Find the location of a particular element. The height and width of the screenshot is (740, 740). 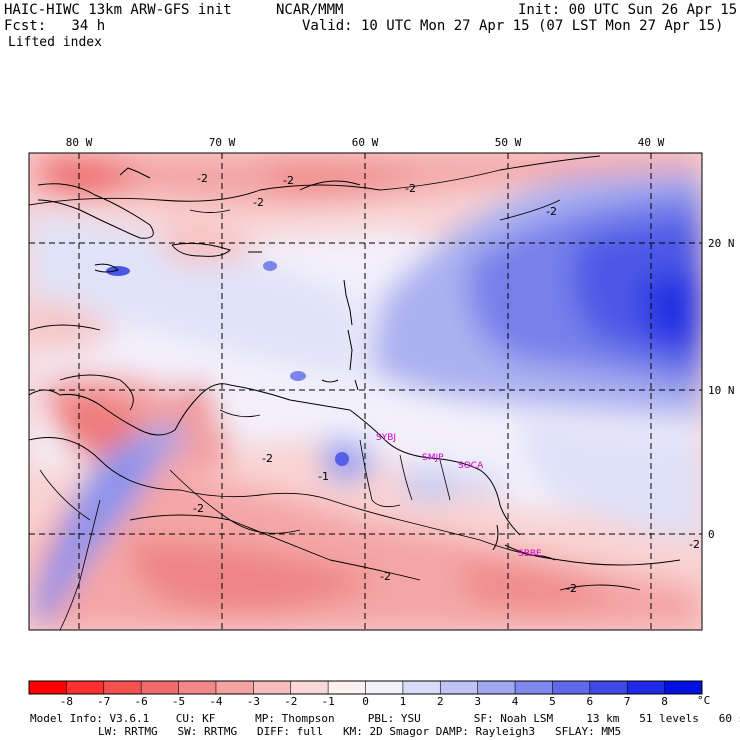

colorbar-tick-label: 2 is located at coordinates (440, 701).